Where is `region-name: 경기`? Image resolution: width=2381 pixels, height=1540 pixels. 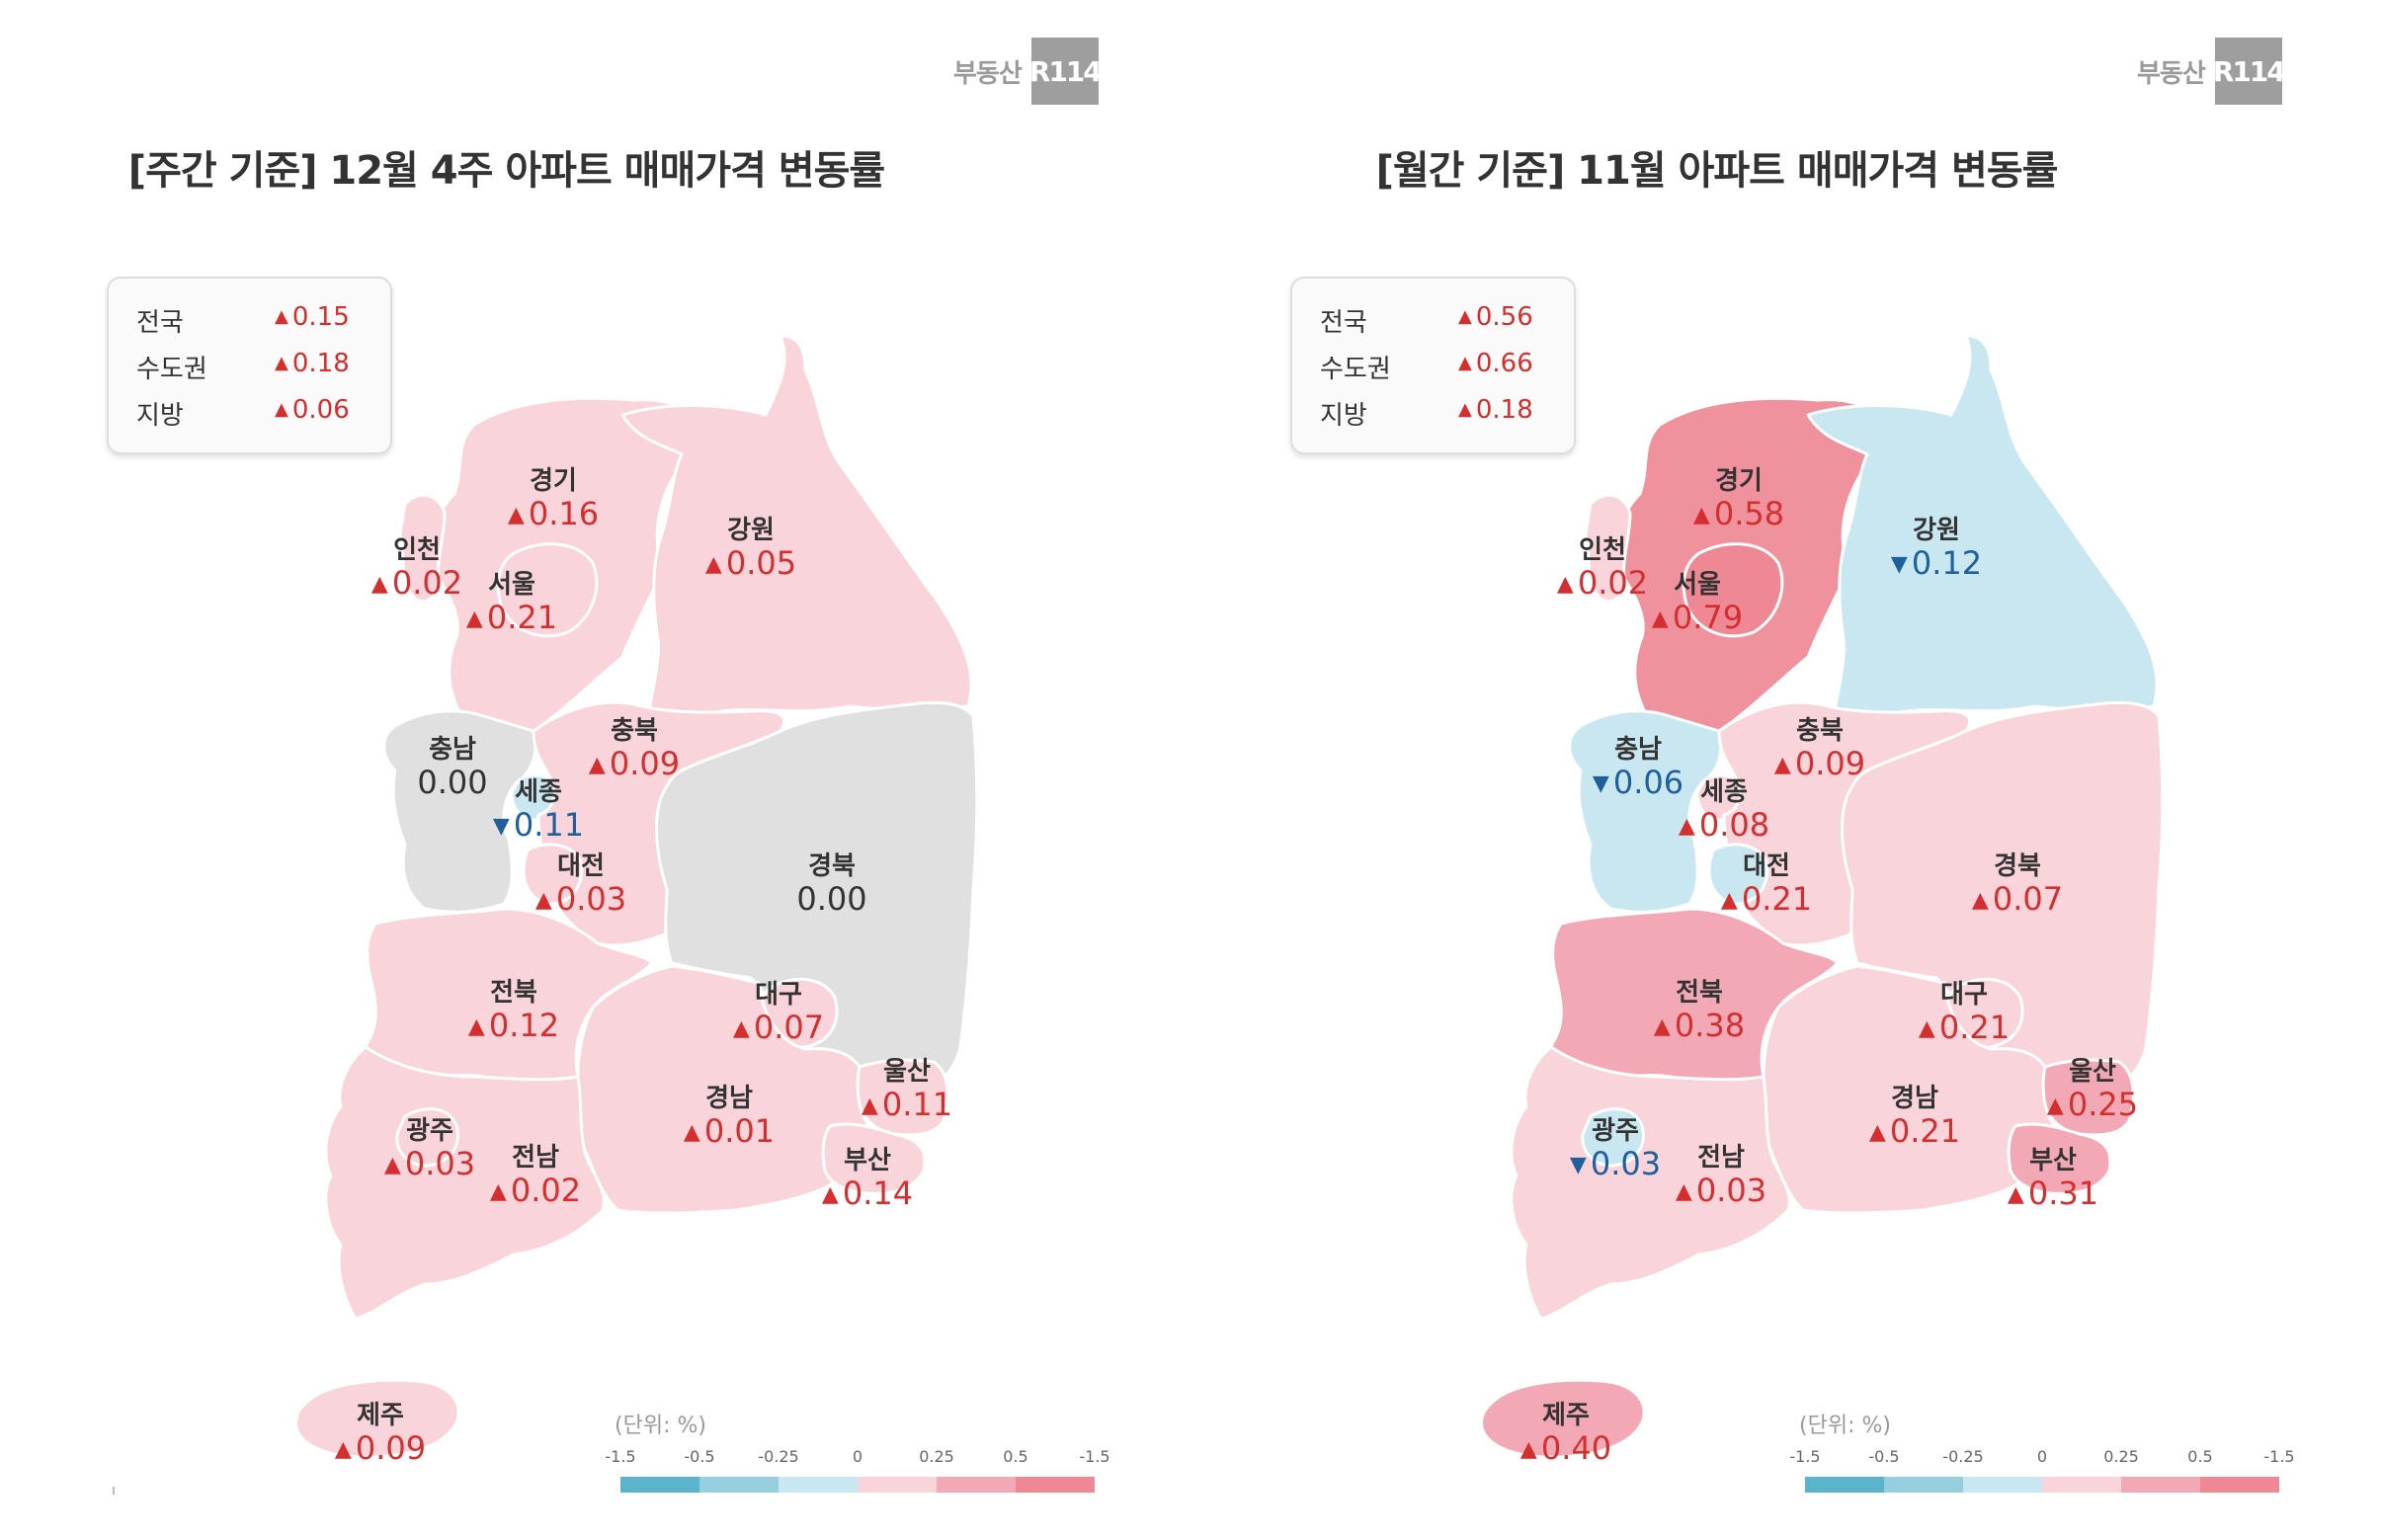 region-name: 경기 is located at coordinates (1739, 481).